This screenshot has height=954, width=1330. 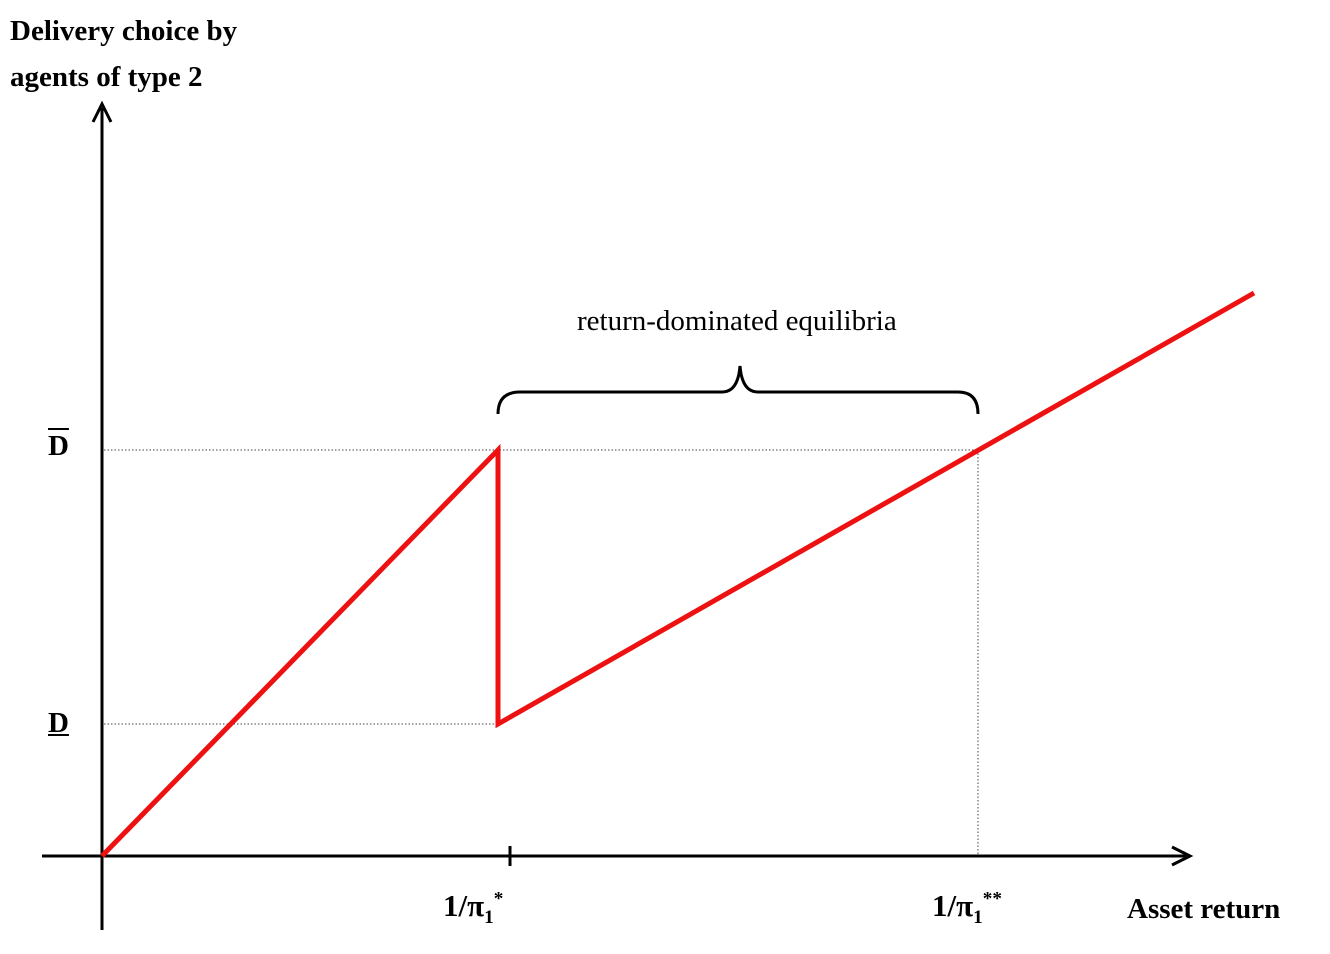 I want to click on y-tick-upper-d: D, so click(x=58, y=446).